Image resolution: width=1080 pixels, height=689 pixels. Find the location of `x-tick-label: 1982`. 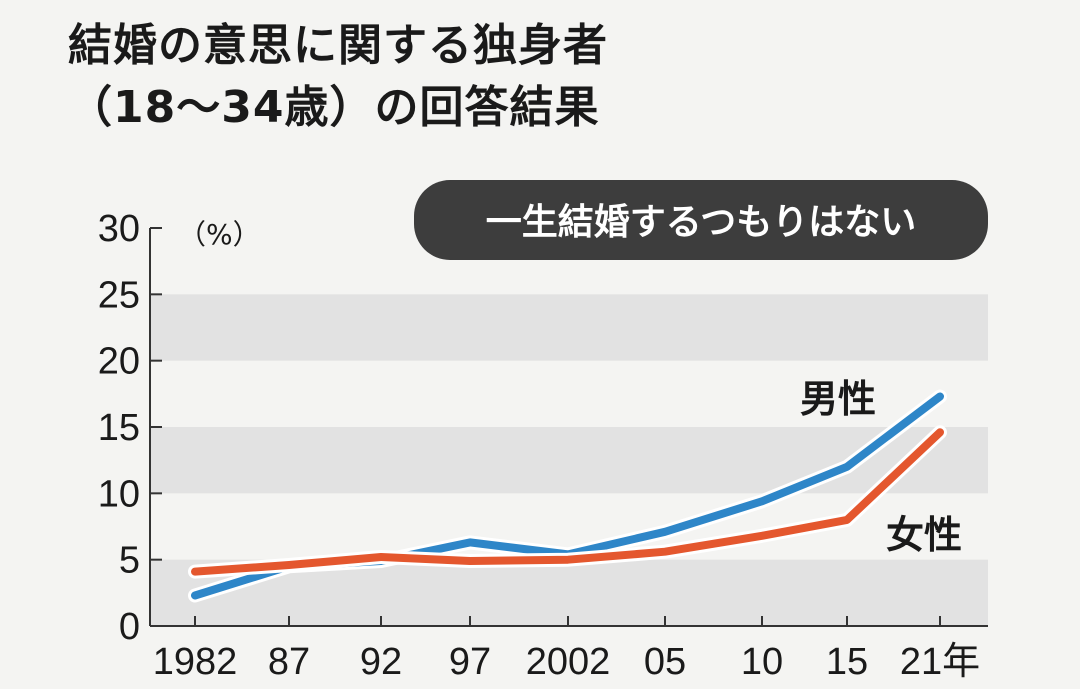

x-tick-label: 1982 is located at coordinates (195, 662).